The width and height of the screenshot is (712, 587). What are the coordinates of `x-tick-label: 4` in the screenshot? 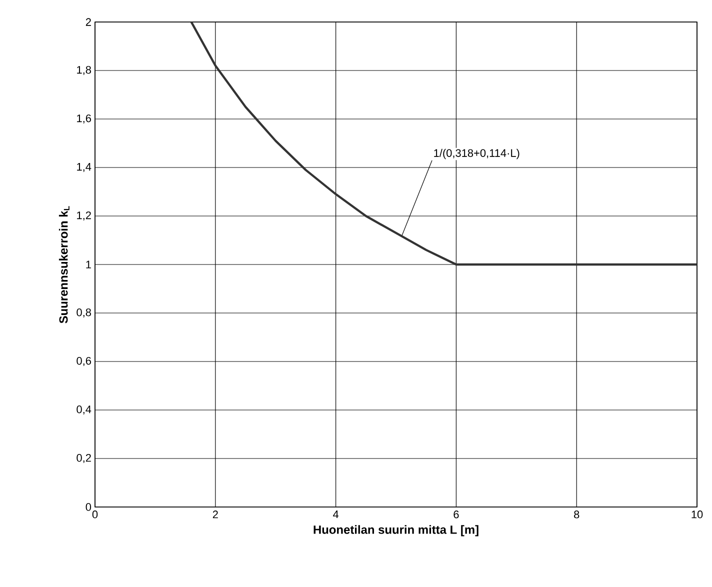 It's located at (336, 514).